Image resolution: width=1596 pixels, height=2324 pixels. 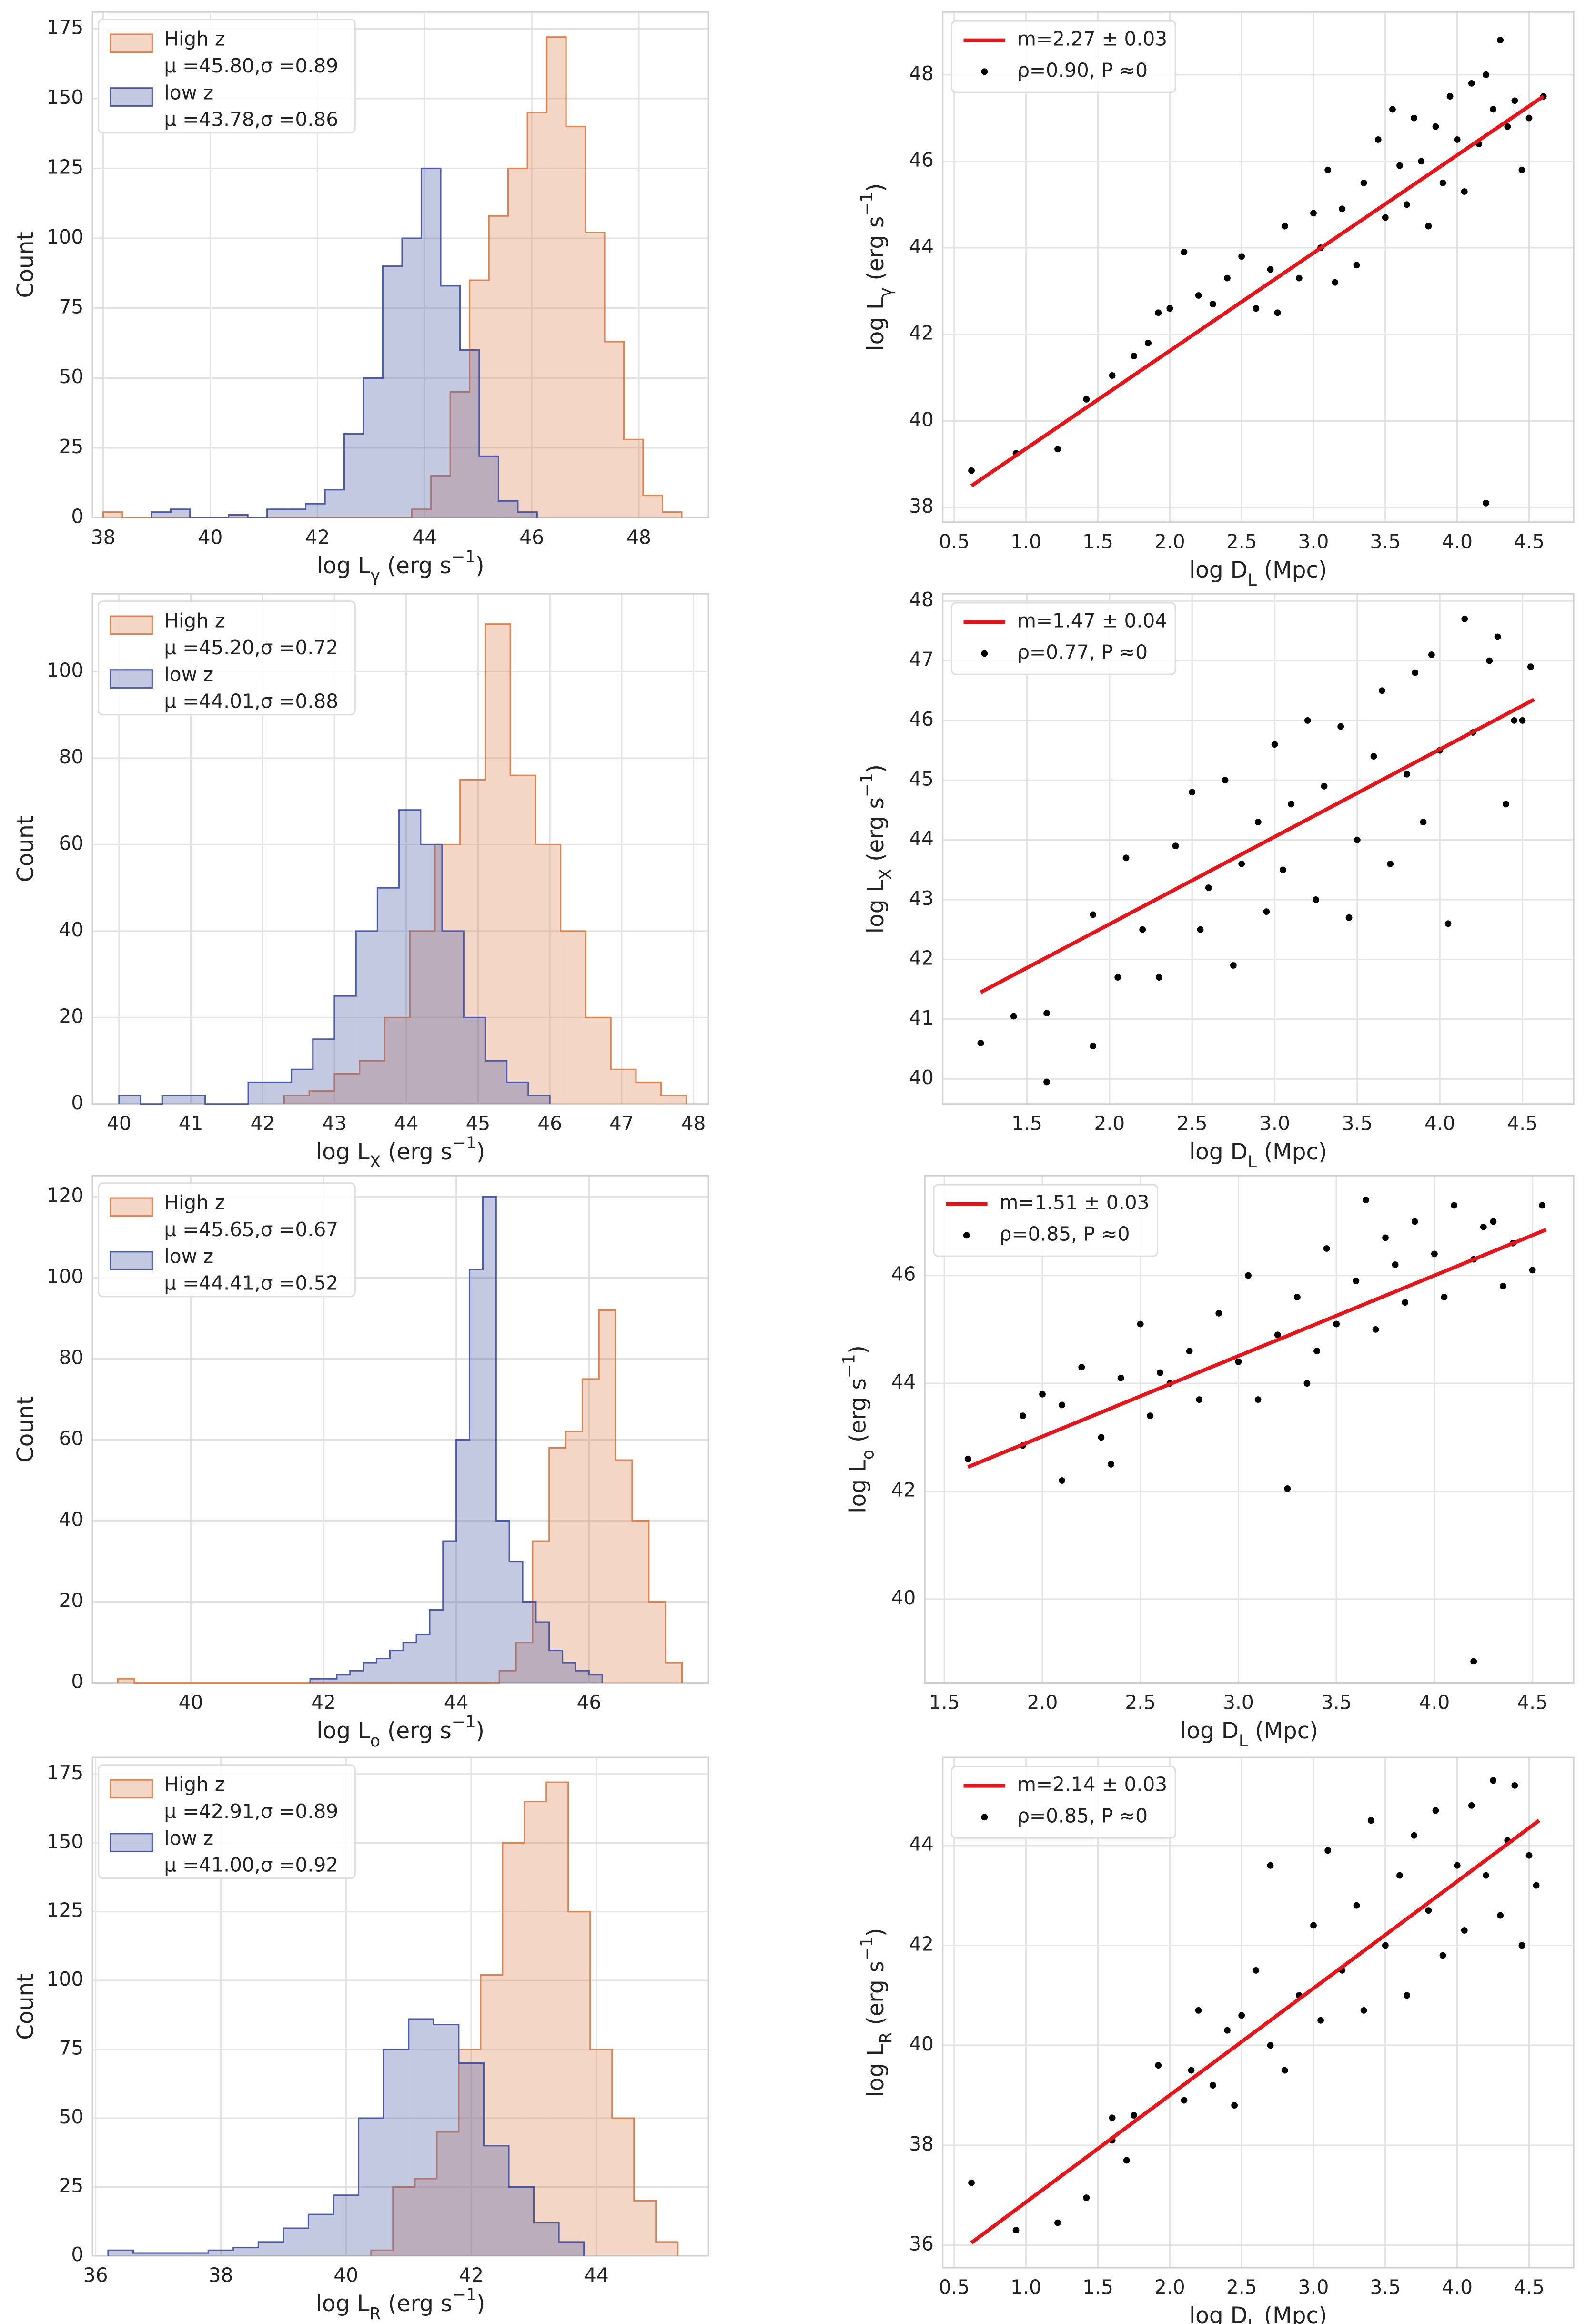 I want to click on label-part: log D, so click(x=1218, y=1152).